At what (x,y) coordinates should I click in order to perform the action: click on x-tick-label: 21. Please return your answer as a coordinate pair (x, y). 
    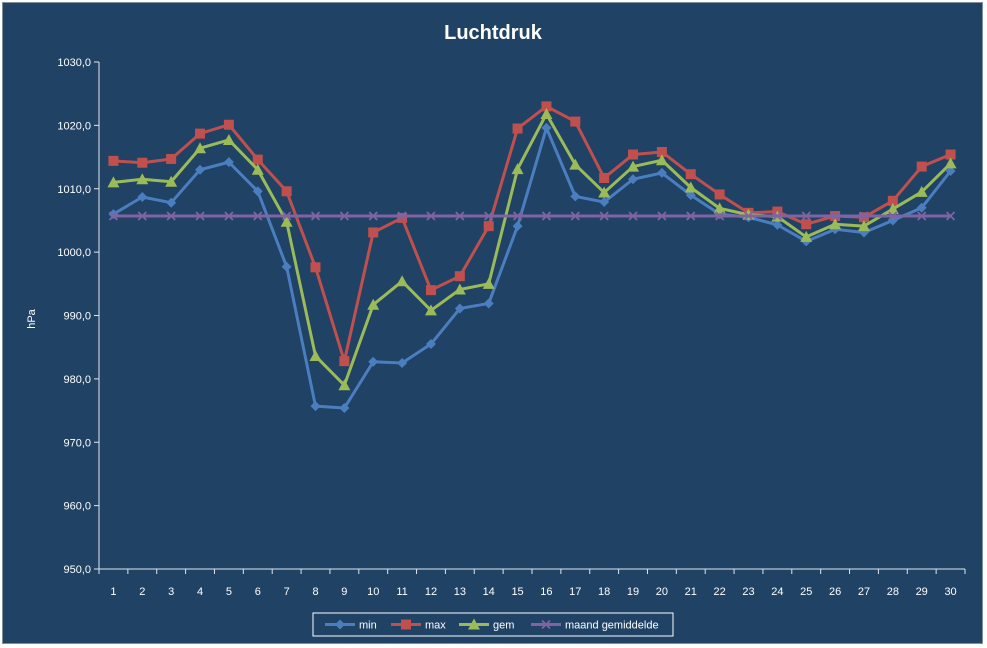
    Looking at the image, I should click on (691, 592).